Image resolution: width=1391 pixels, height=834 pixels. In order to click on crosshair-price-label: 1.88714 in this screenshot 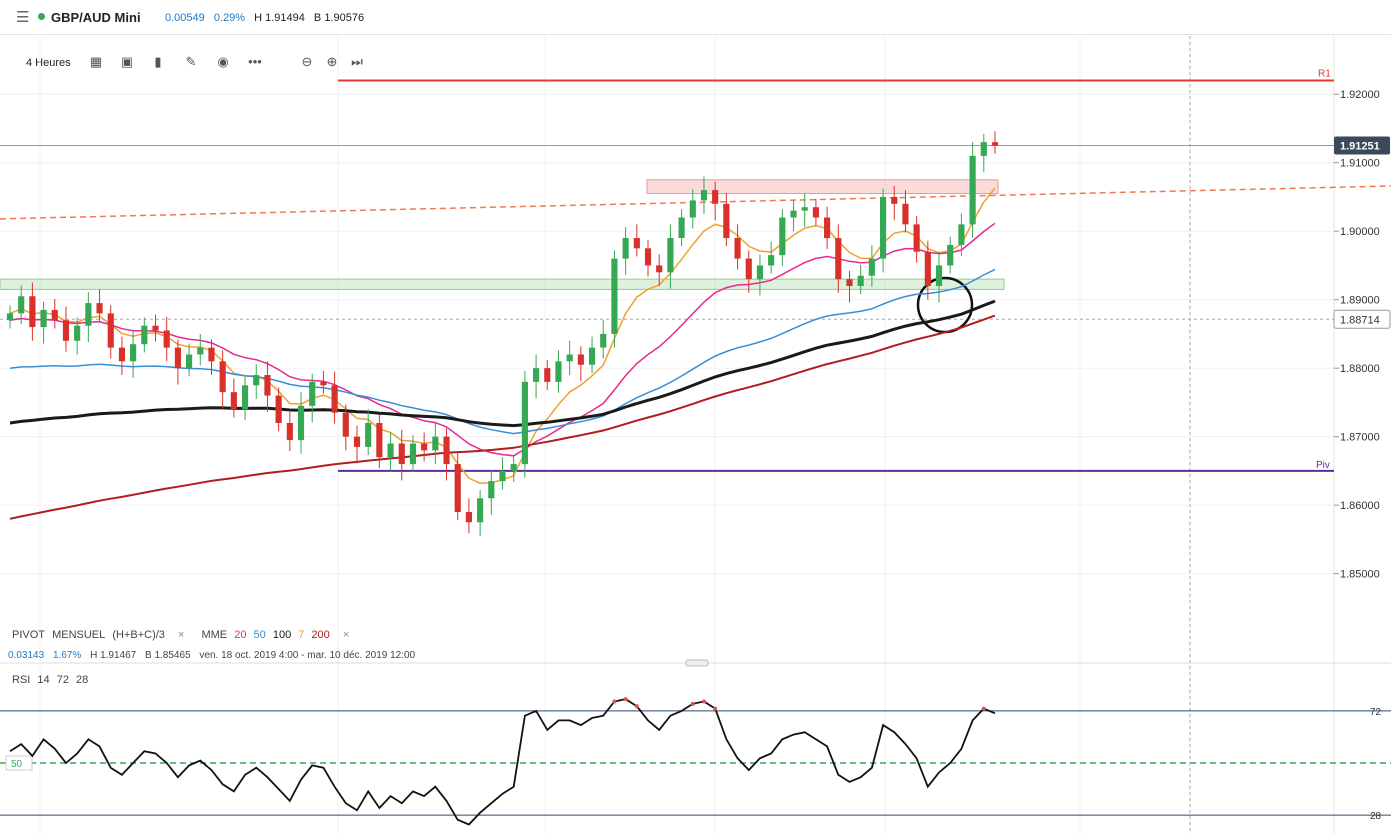, I will do `click(1360, 320)`.